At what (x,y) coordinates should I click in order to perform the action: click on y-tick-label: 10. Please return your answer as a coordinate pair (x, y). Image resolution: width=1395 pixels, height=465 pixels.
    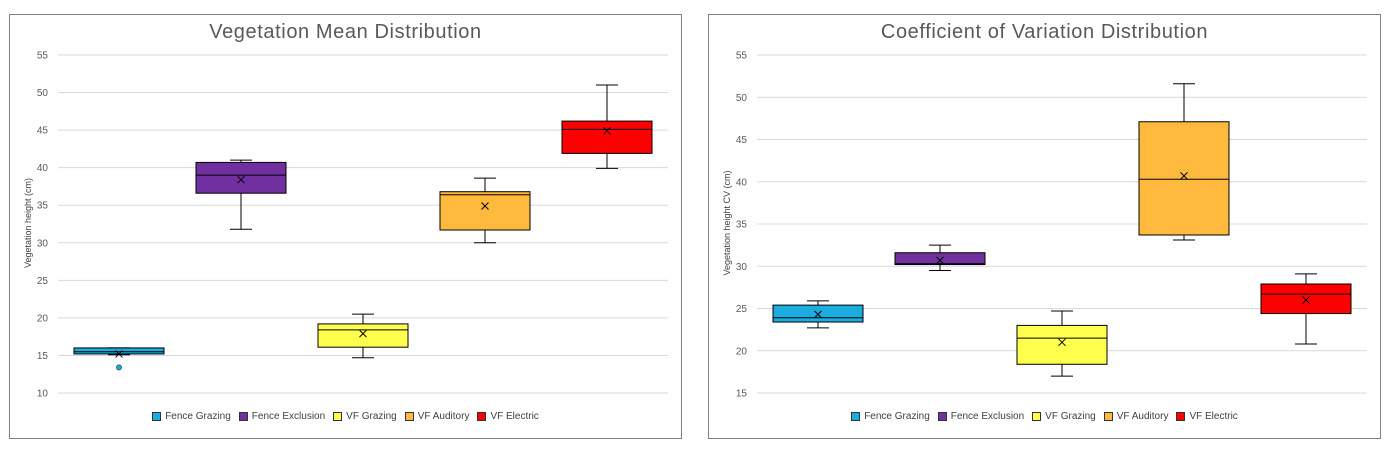
    Looking at the image, I should click on (43, 394).